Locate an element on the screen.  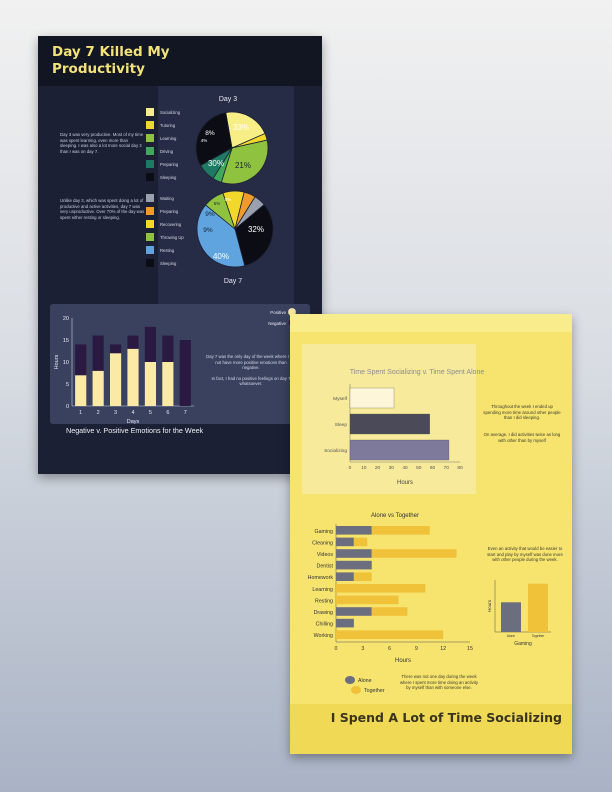
legend-item: Throwing Up is located at coordinates (165, 237).